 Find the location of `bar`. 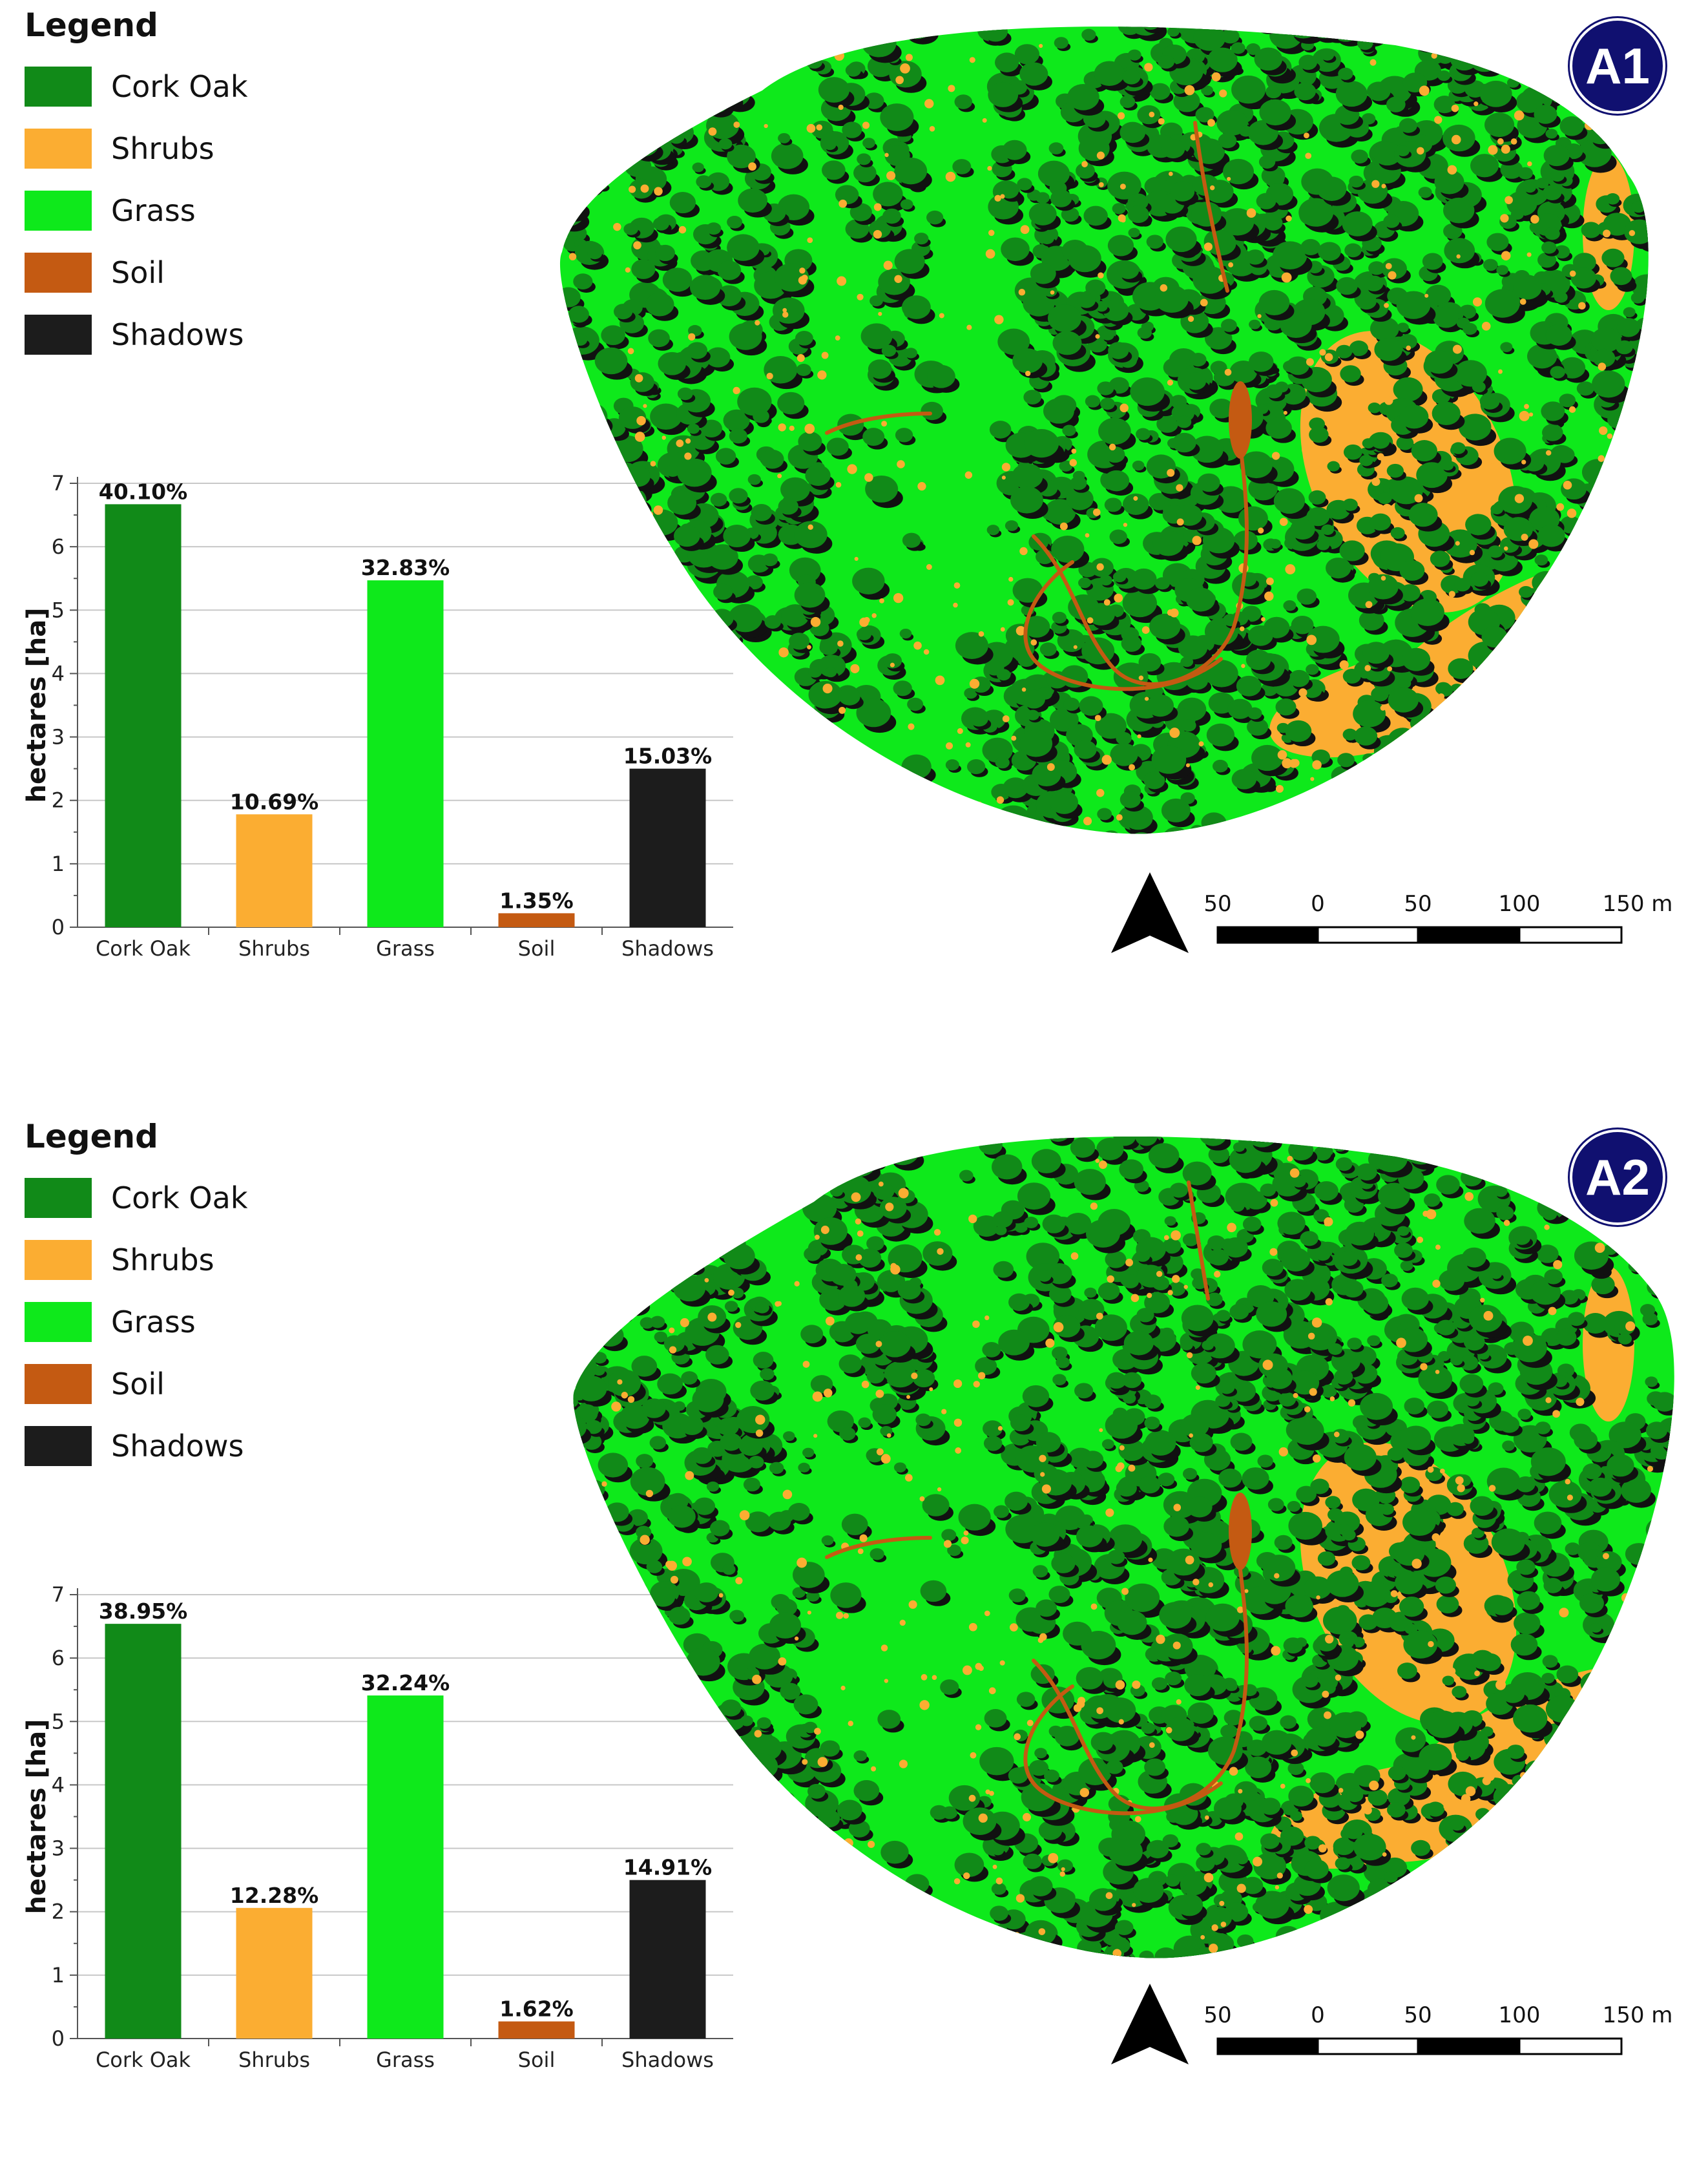

bar is located at coordinates (537, 2031).